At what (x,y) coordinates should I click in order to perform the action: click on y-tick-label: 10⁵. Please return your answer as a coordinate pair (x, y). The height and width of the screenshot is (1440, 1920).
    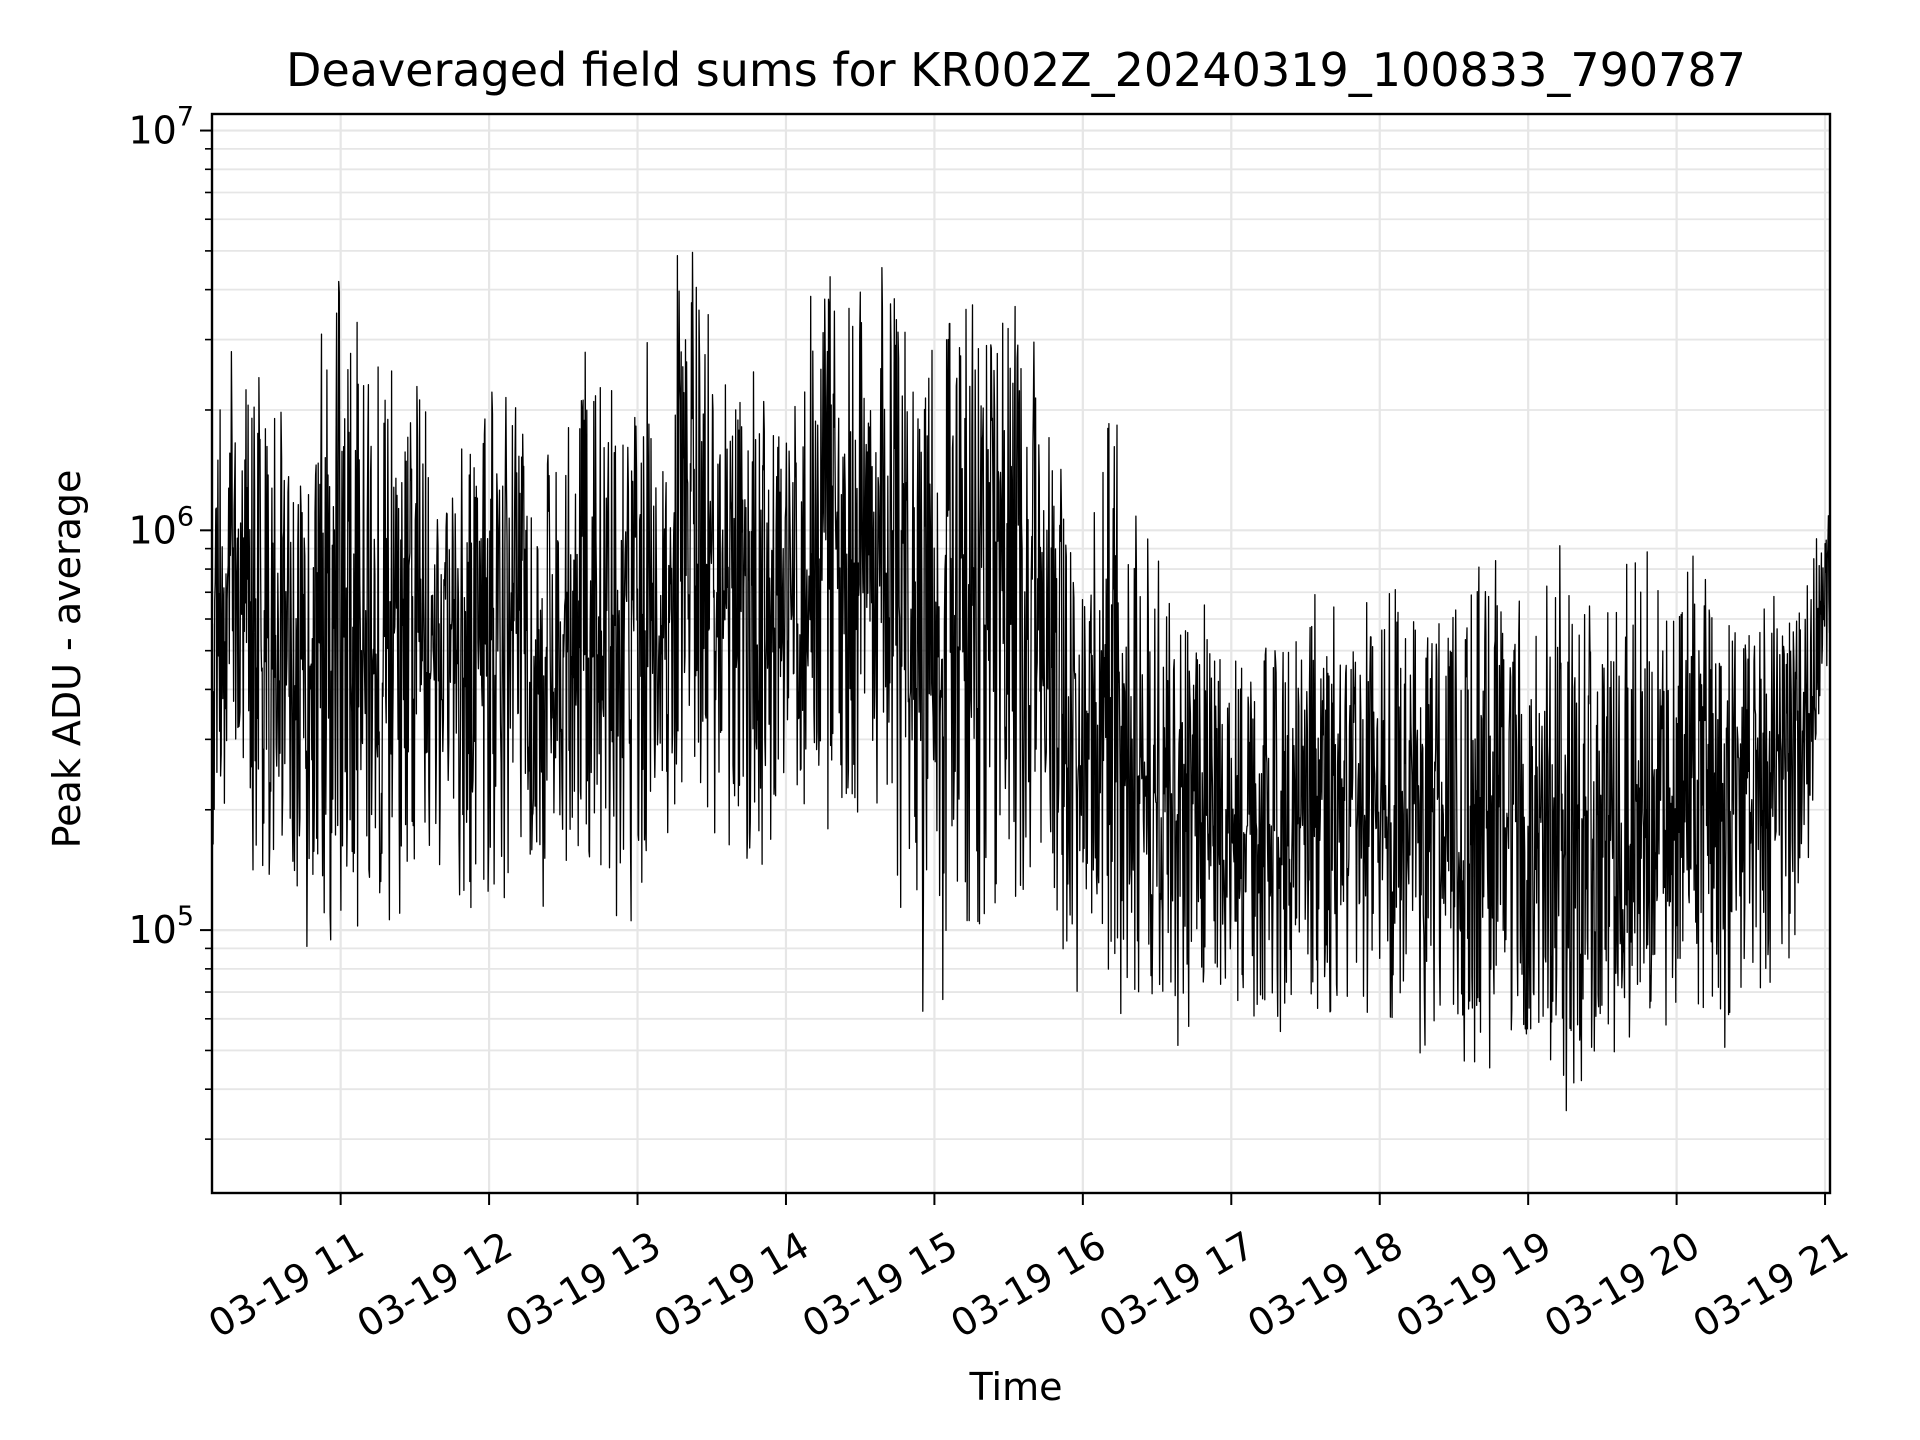
    Looking at the image, I should click on (161, 926).